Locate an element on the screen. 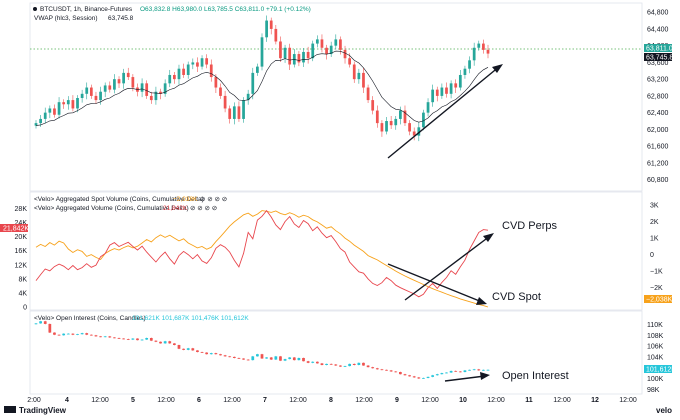  oi-tick-label: 106K is located at coordinates (655, 347).